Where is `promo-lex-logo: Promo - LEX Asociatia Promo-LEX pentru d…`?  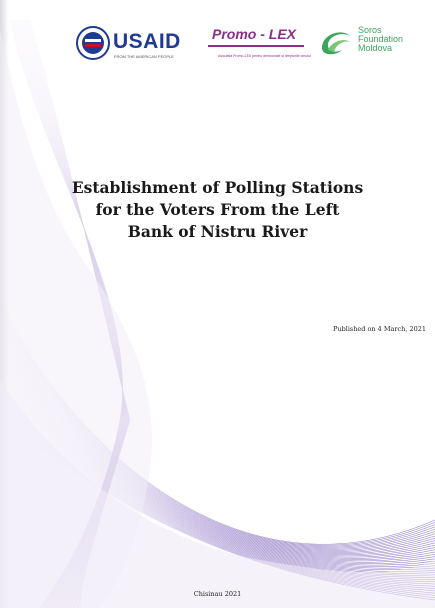 promo-lex-logo: Promo - LEX Asociatia Promo-LEX pentru d… is located at coordinates (259, 44).